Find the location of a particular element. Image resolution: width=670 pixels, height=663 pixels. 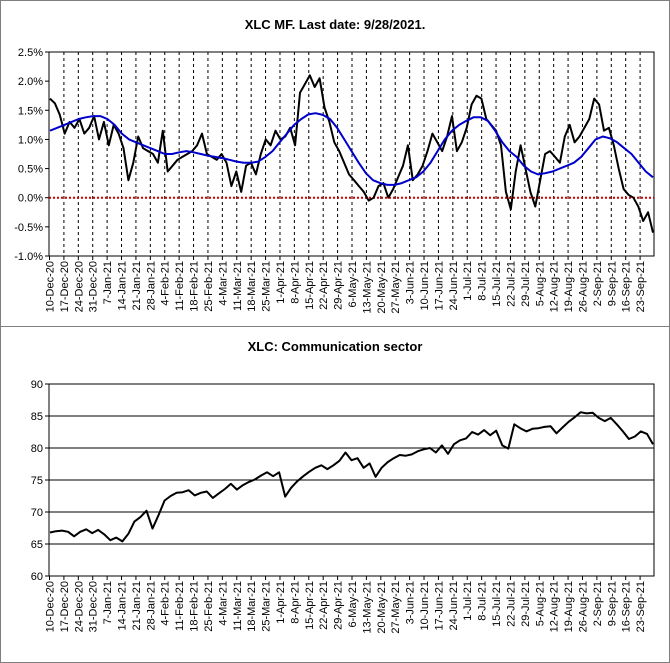

y-tick-label: 90 is located at coordinates (37, 385).